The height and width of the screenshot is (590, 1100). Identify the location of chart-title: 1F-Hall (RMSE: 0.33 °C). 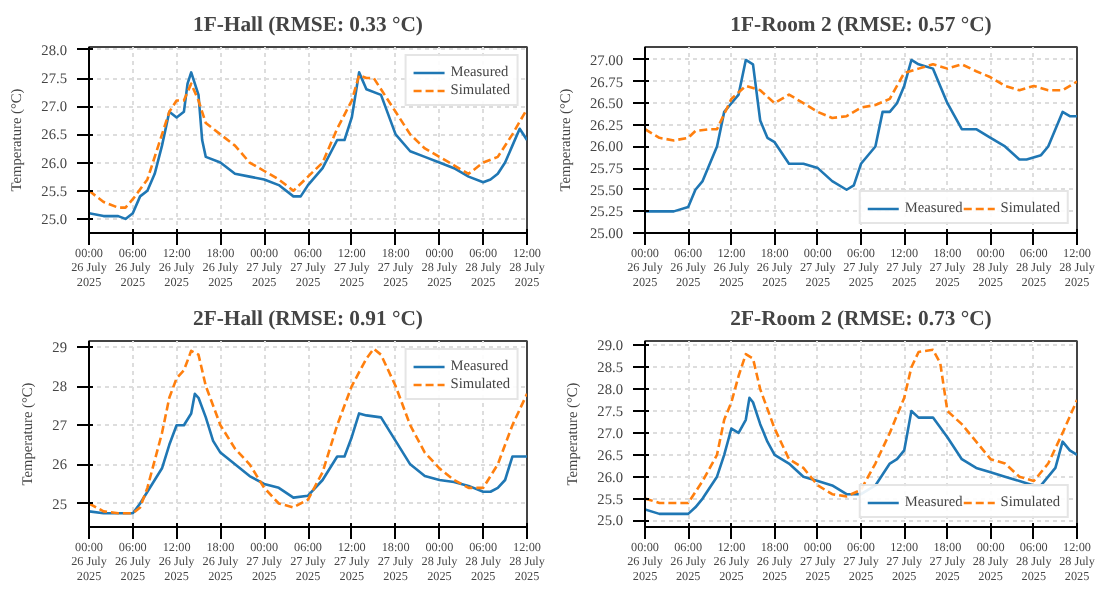
(308, 26).